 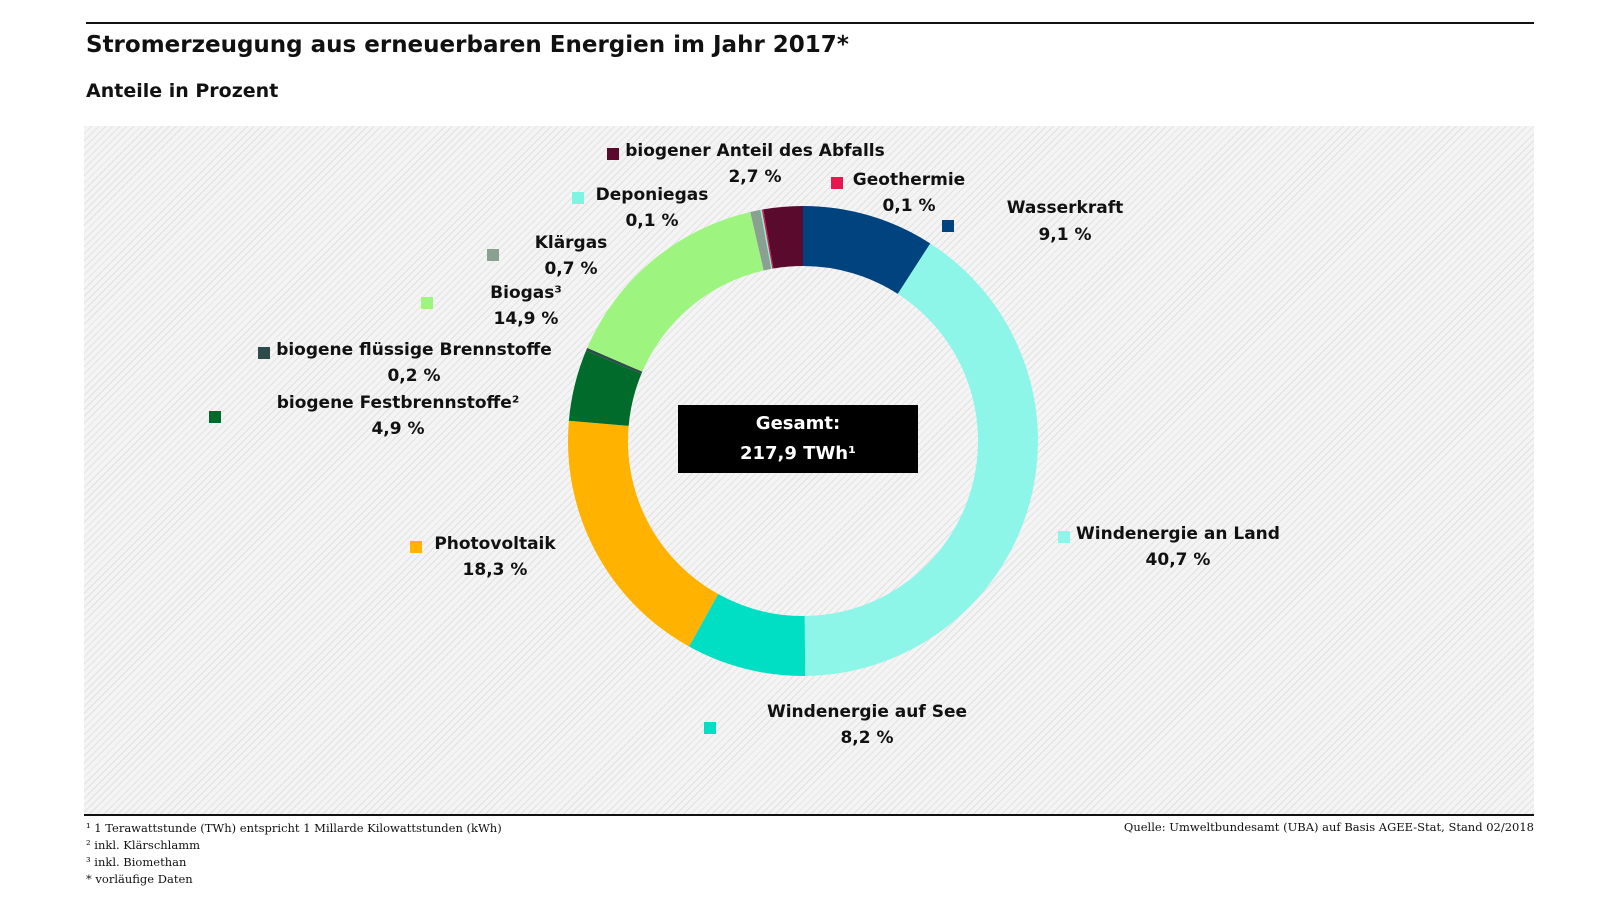 I want to click on segment-value-biogener-anteil-des-abfalls: 2,7 %, so click(x=754, y=177).